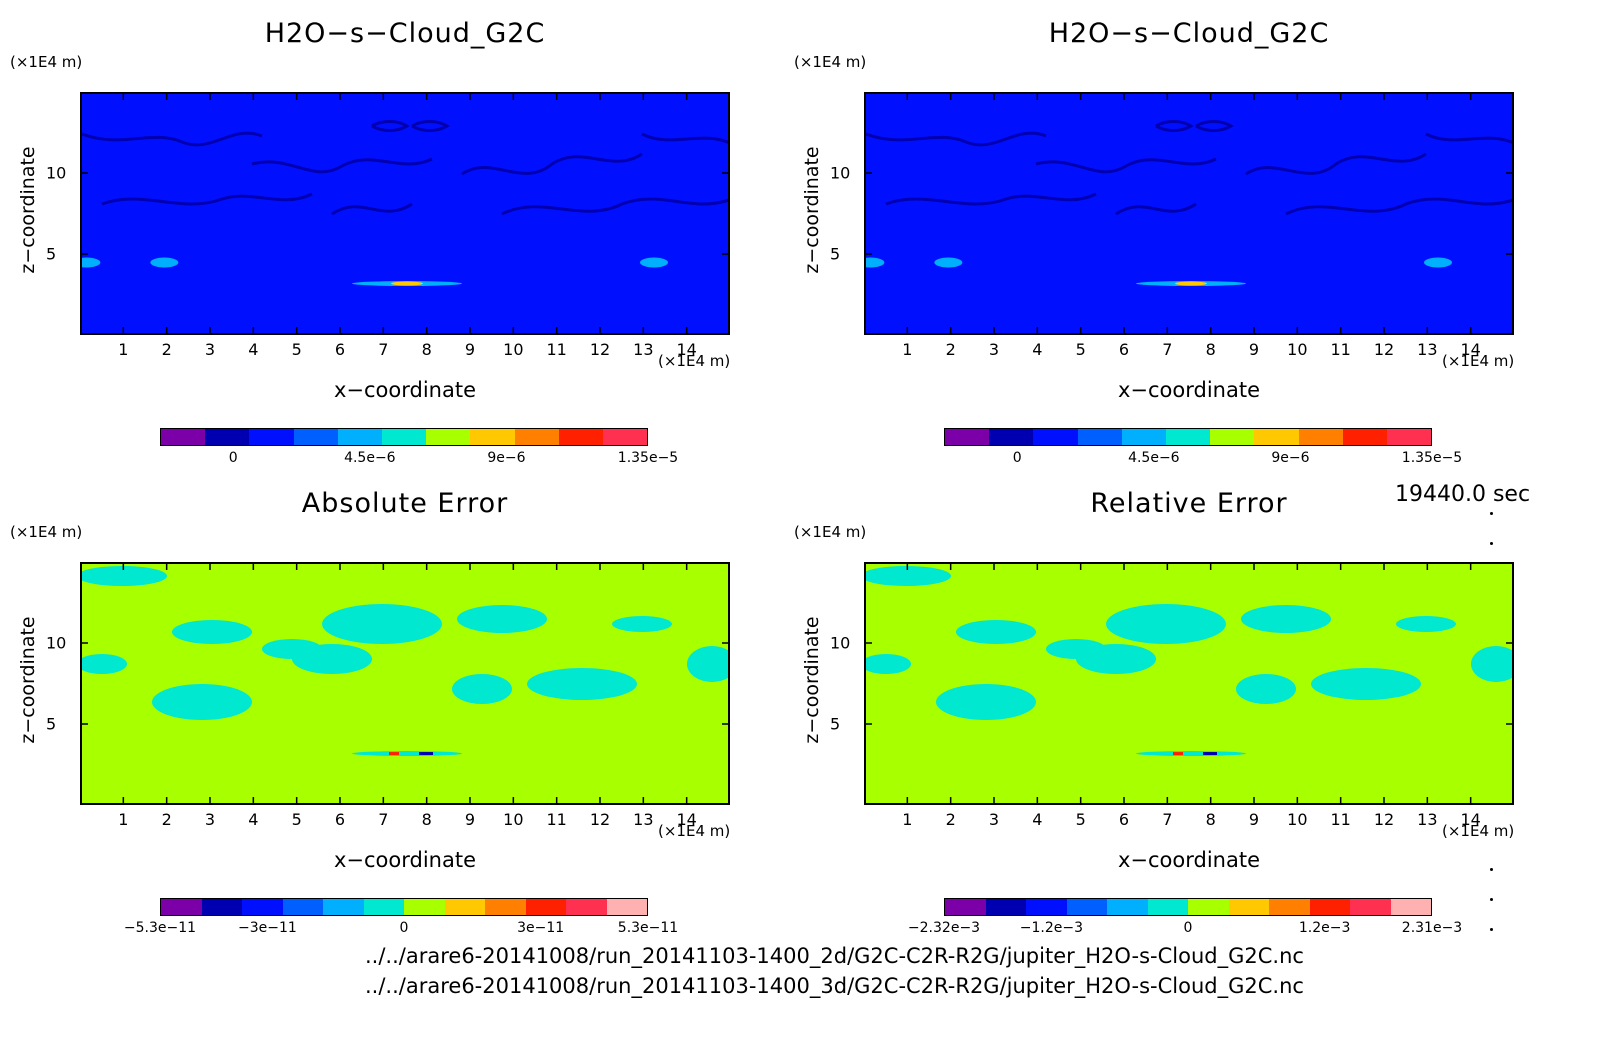 This screenshot has height=1054, width=1604. What do you see at coordinates (1432, 928) in the screenshot?
I see `colorbar-label: 2.31e−3` at bounding box center [1432, 928].